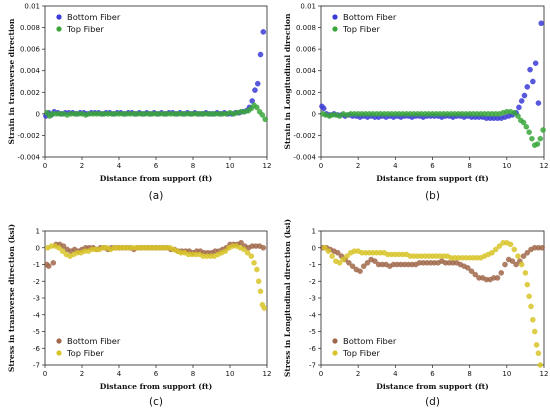 The width and height of the screenshot is (550, 409). I want to click on legend-marker-bottom-fiber, so click(59, 341).